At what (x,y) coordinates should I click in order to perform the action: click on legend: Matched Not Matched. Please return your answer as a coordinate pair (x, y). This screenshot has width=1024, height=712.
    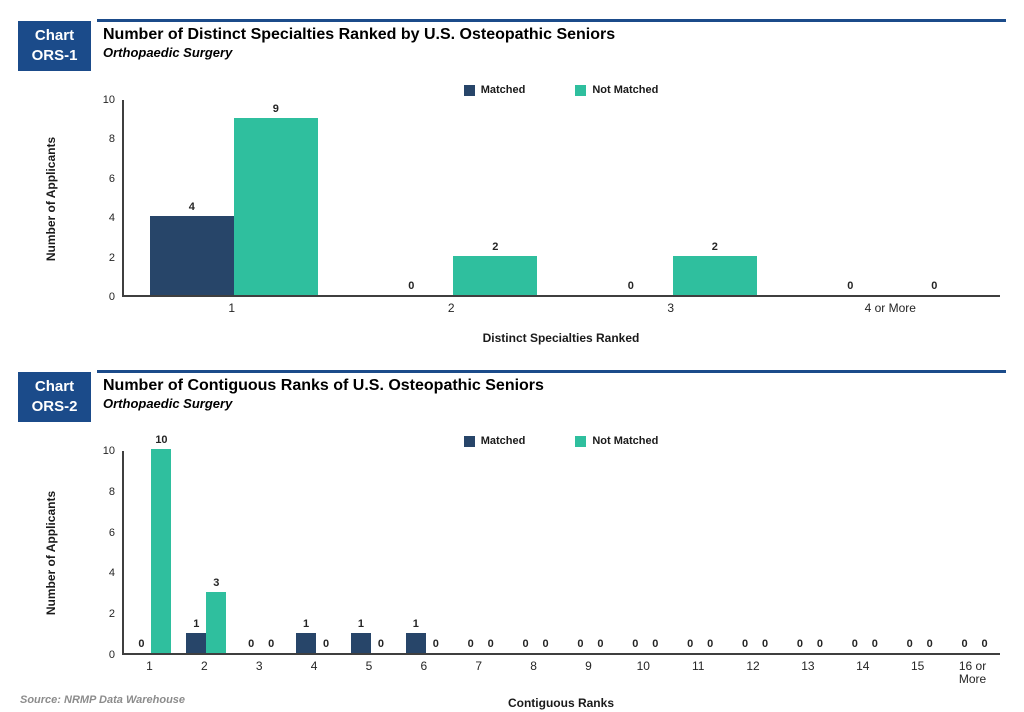
    Looking at the image, I should click on (561, 441).